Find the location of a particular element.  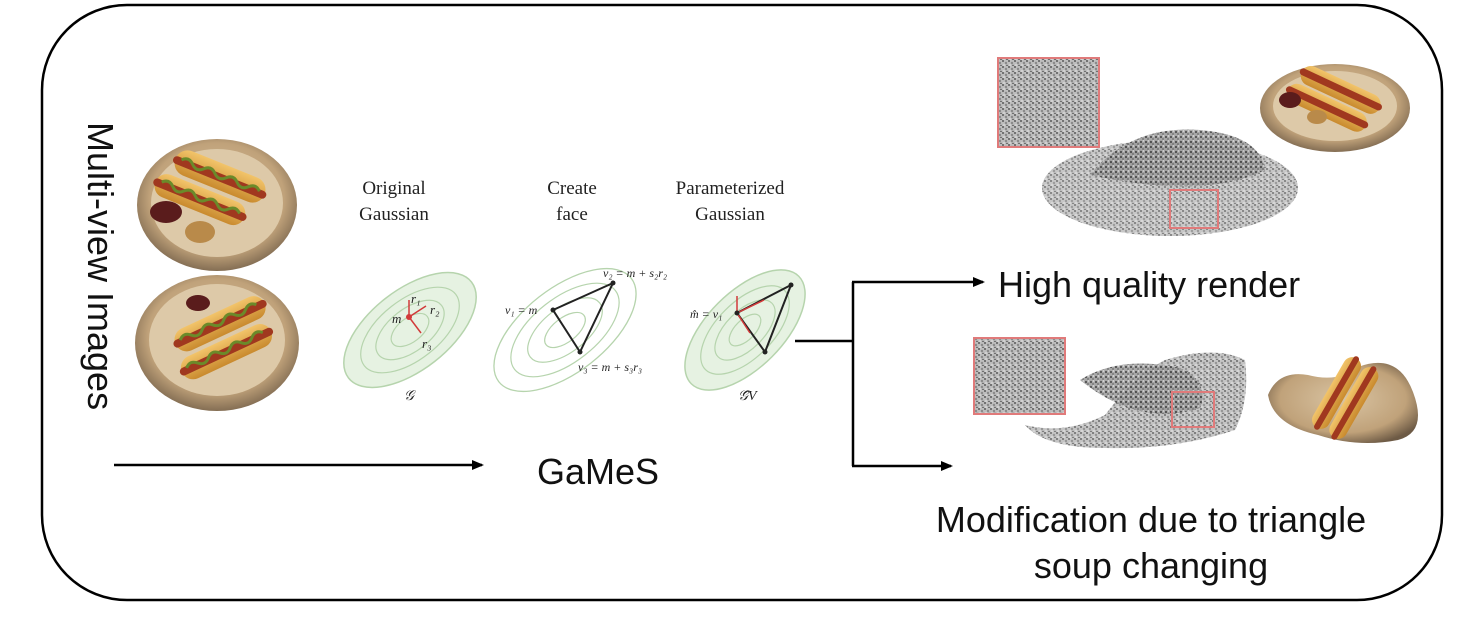

label-v1-eq: v₁ = m is located at coordinates (521, 310).